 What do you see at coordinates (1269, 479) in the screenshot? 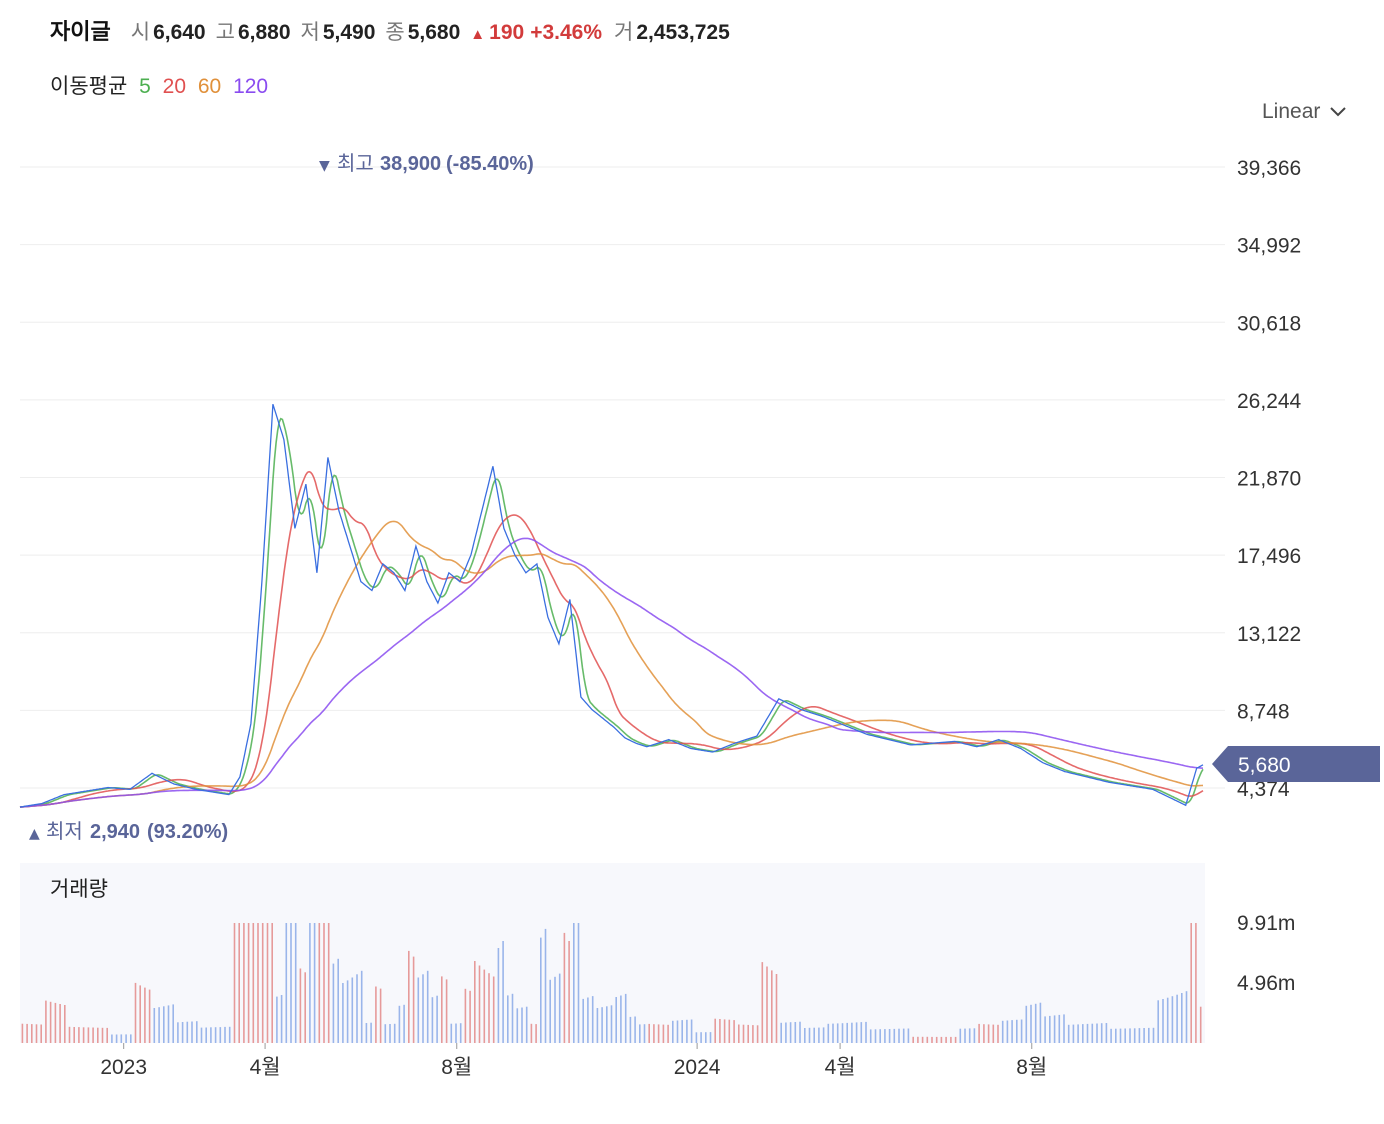
I see `price-tick-label: 21,870` at bounding box center [1269, 479].